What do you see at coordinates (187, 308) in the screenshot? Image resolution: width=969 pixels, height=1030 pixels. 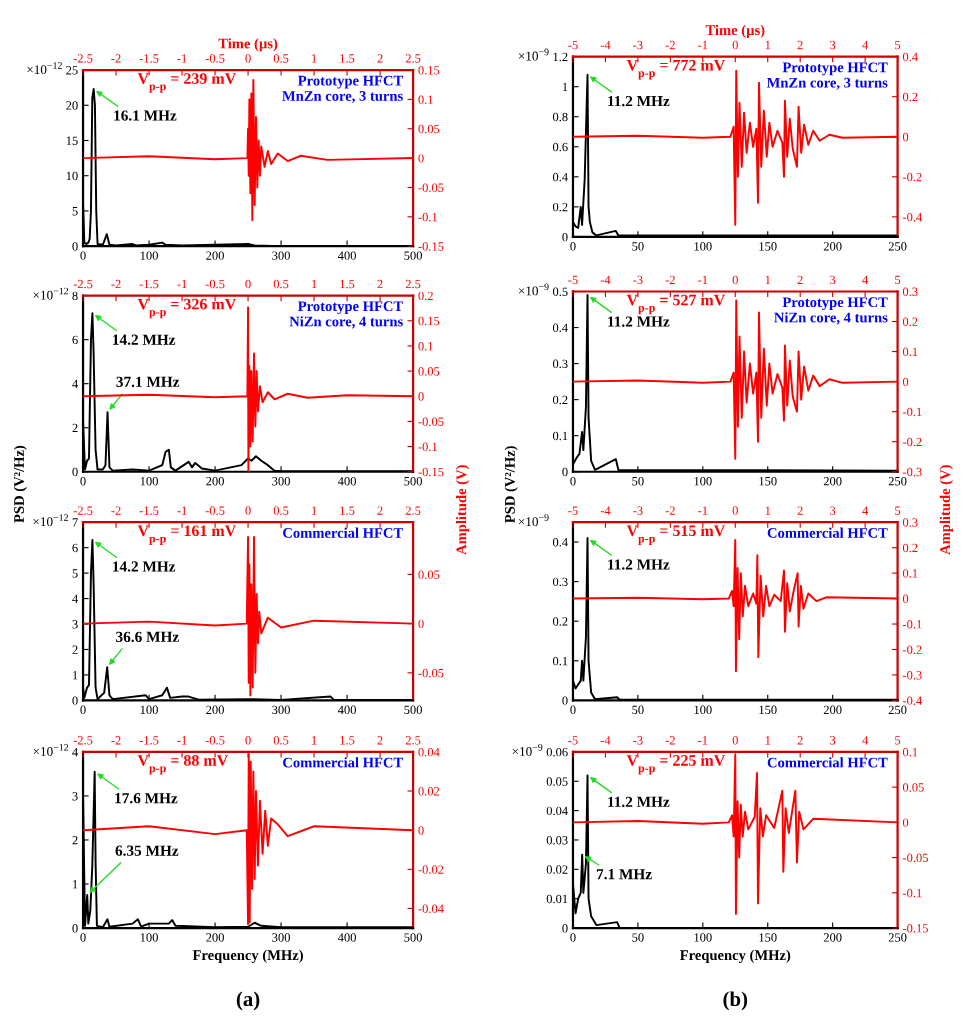 I see `annotation: Vp-p = 326 mV` at bounding box center [187, 308].